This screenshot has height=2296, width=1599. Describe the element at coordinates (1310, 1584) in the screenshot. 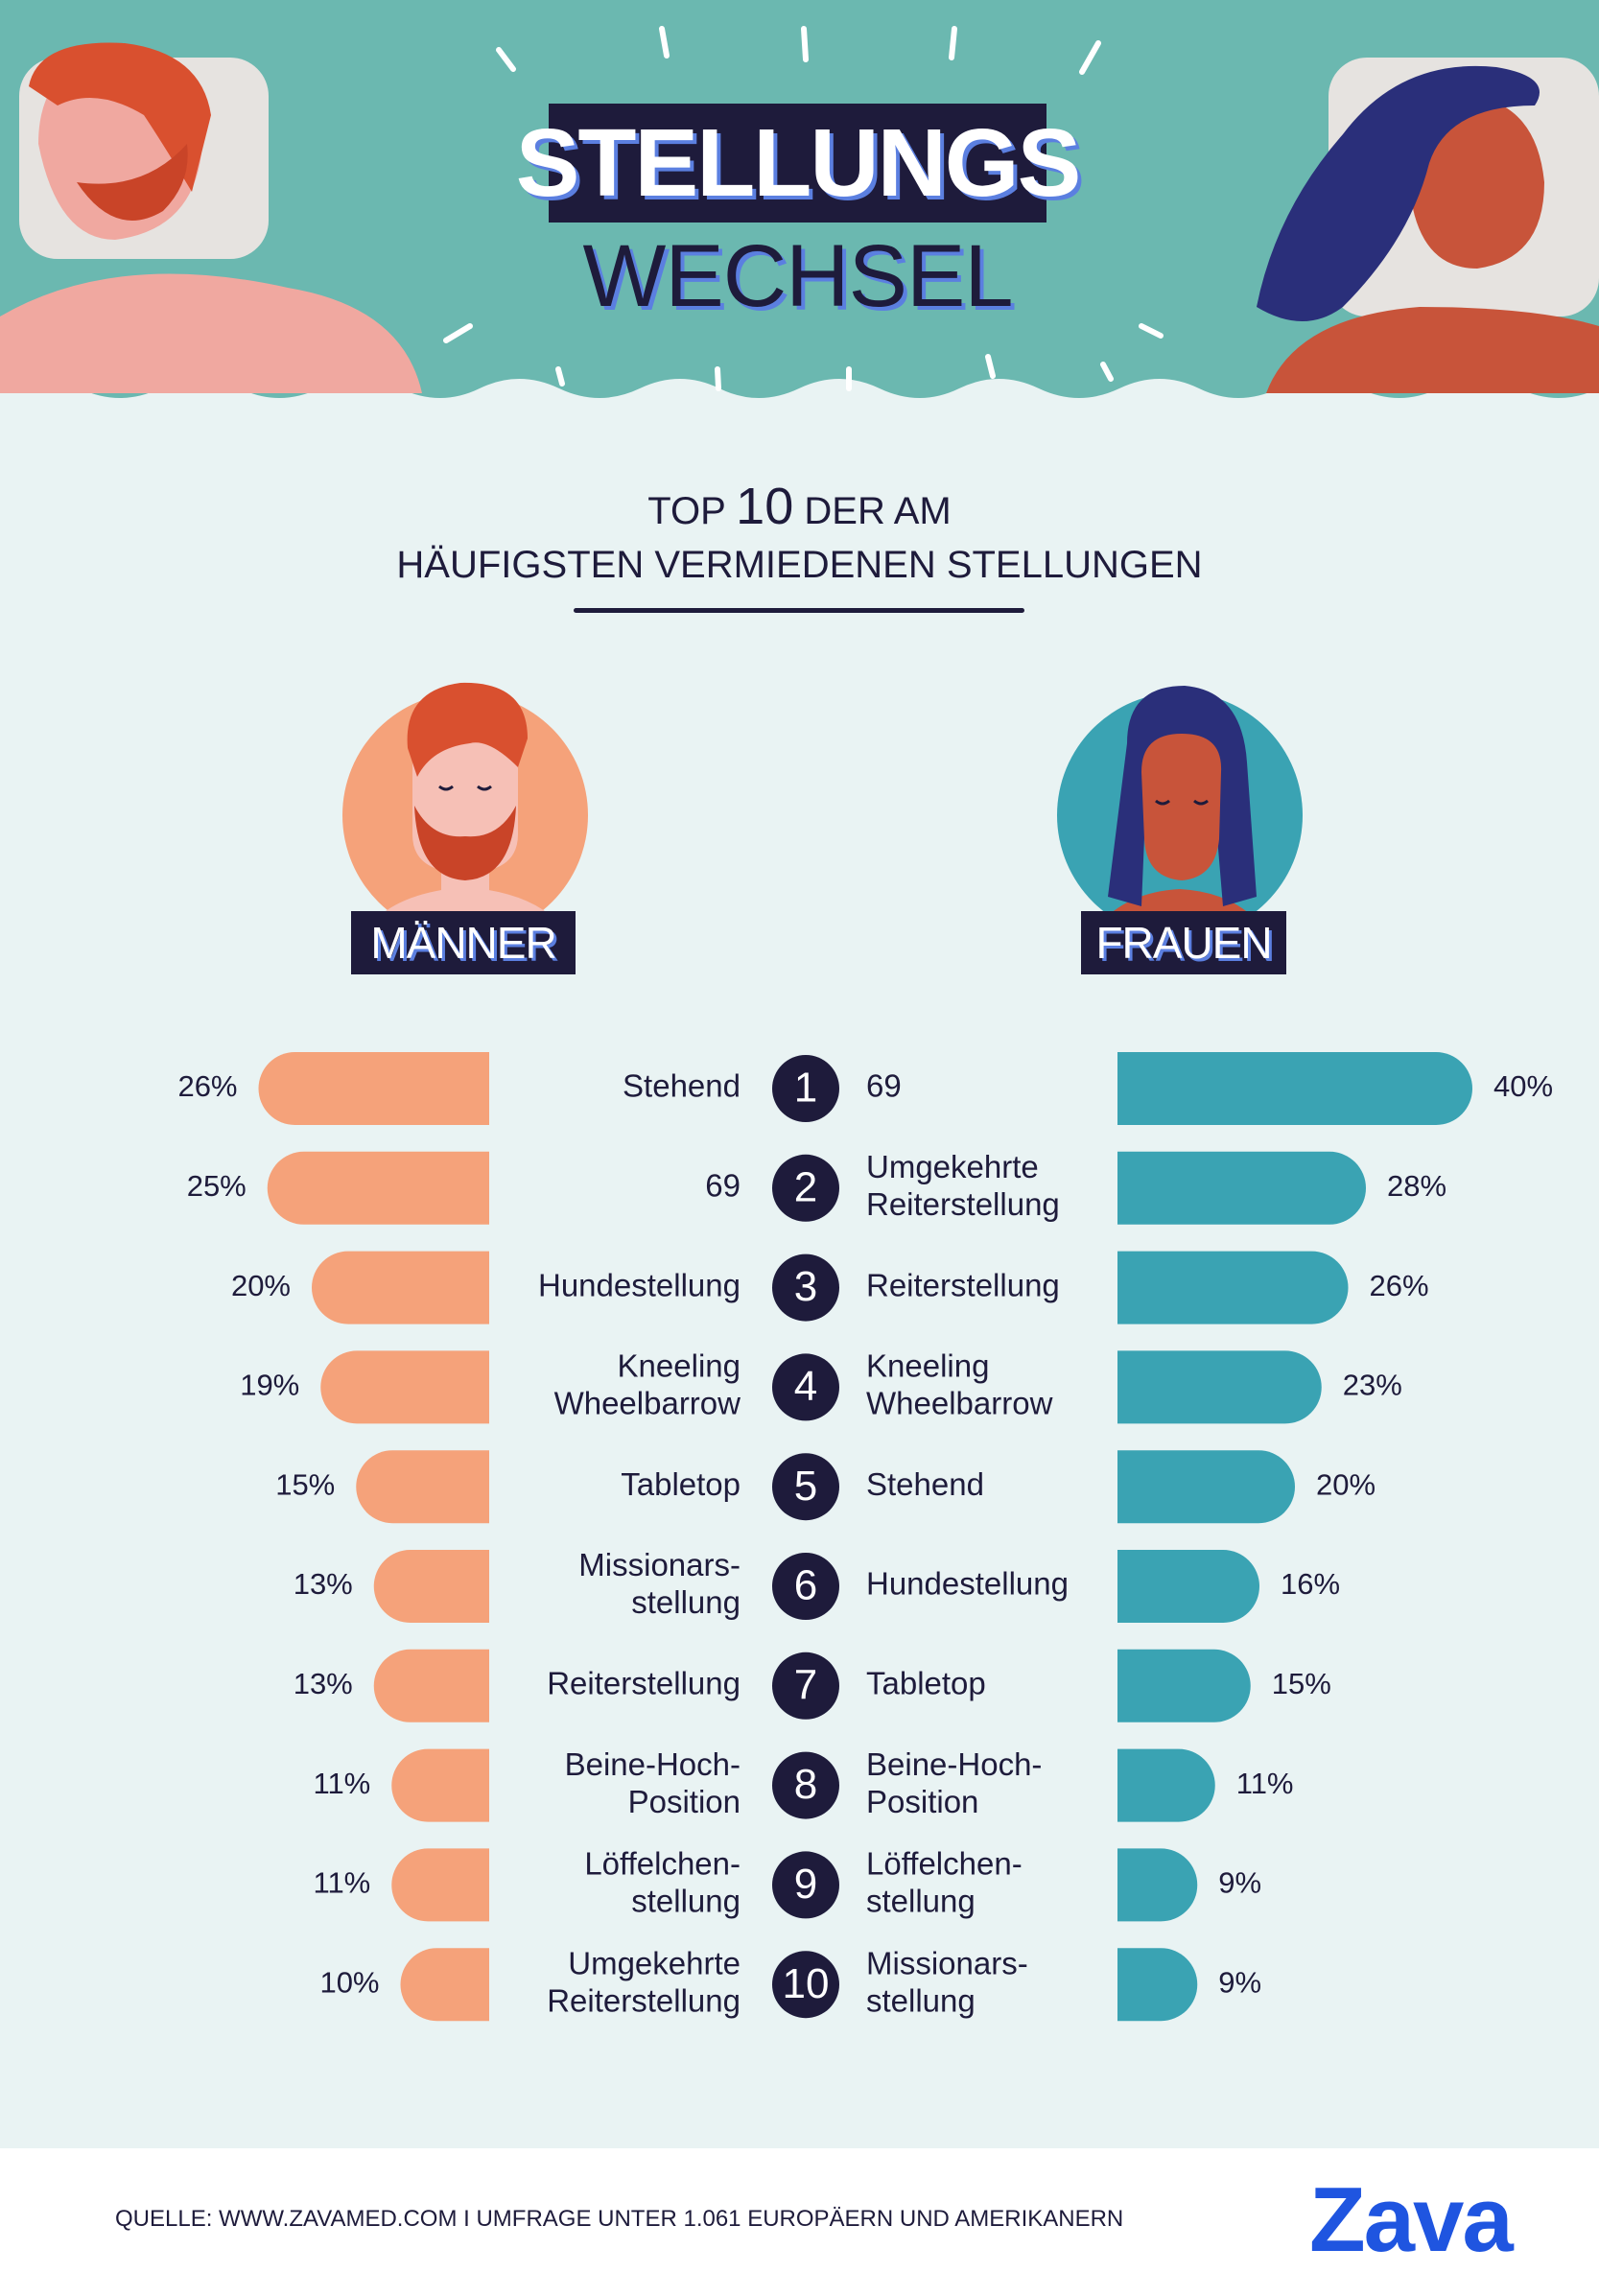

I see `women-value-label: 16%` at that location.